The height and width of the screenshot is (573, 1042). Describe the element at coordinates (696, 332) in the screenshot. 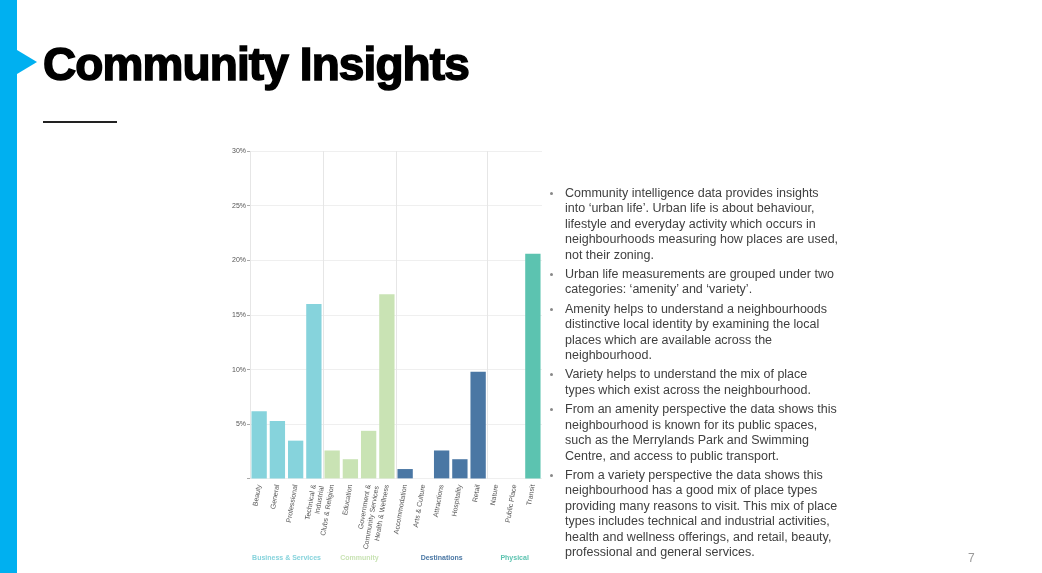

I see `text: Amenity helps to understand a neighbourhoods distinctive local identity by examining the local places which are available across the neighbourhood.` at that location.